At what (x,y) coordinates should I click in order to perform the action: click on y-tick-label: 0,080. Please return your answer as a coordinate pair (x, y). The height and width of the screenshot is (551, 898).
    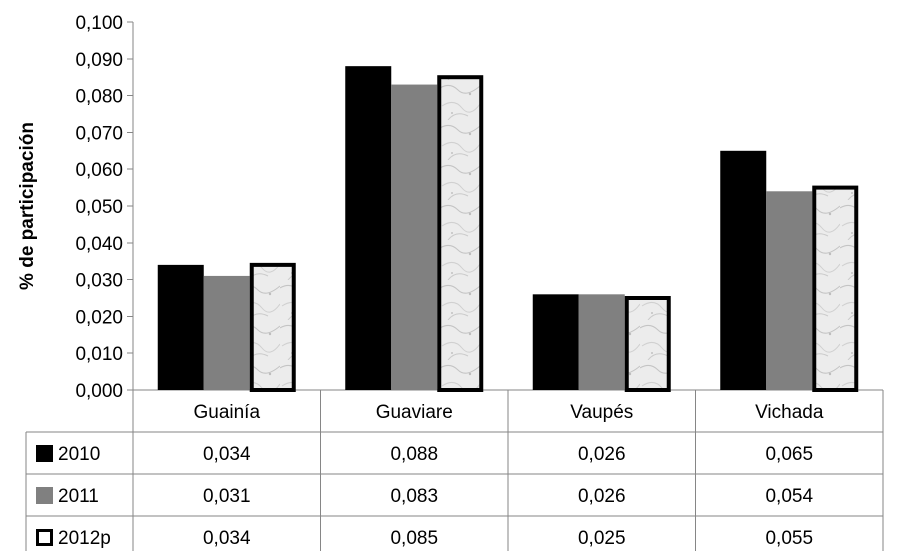
    Looking at the image, I should click on (99, 97).